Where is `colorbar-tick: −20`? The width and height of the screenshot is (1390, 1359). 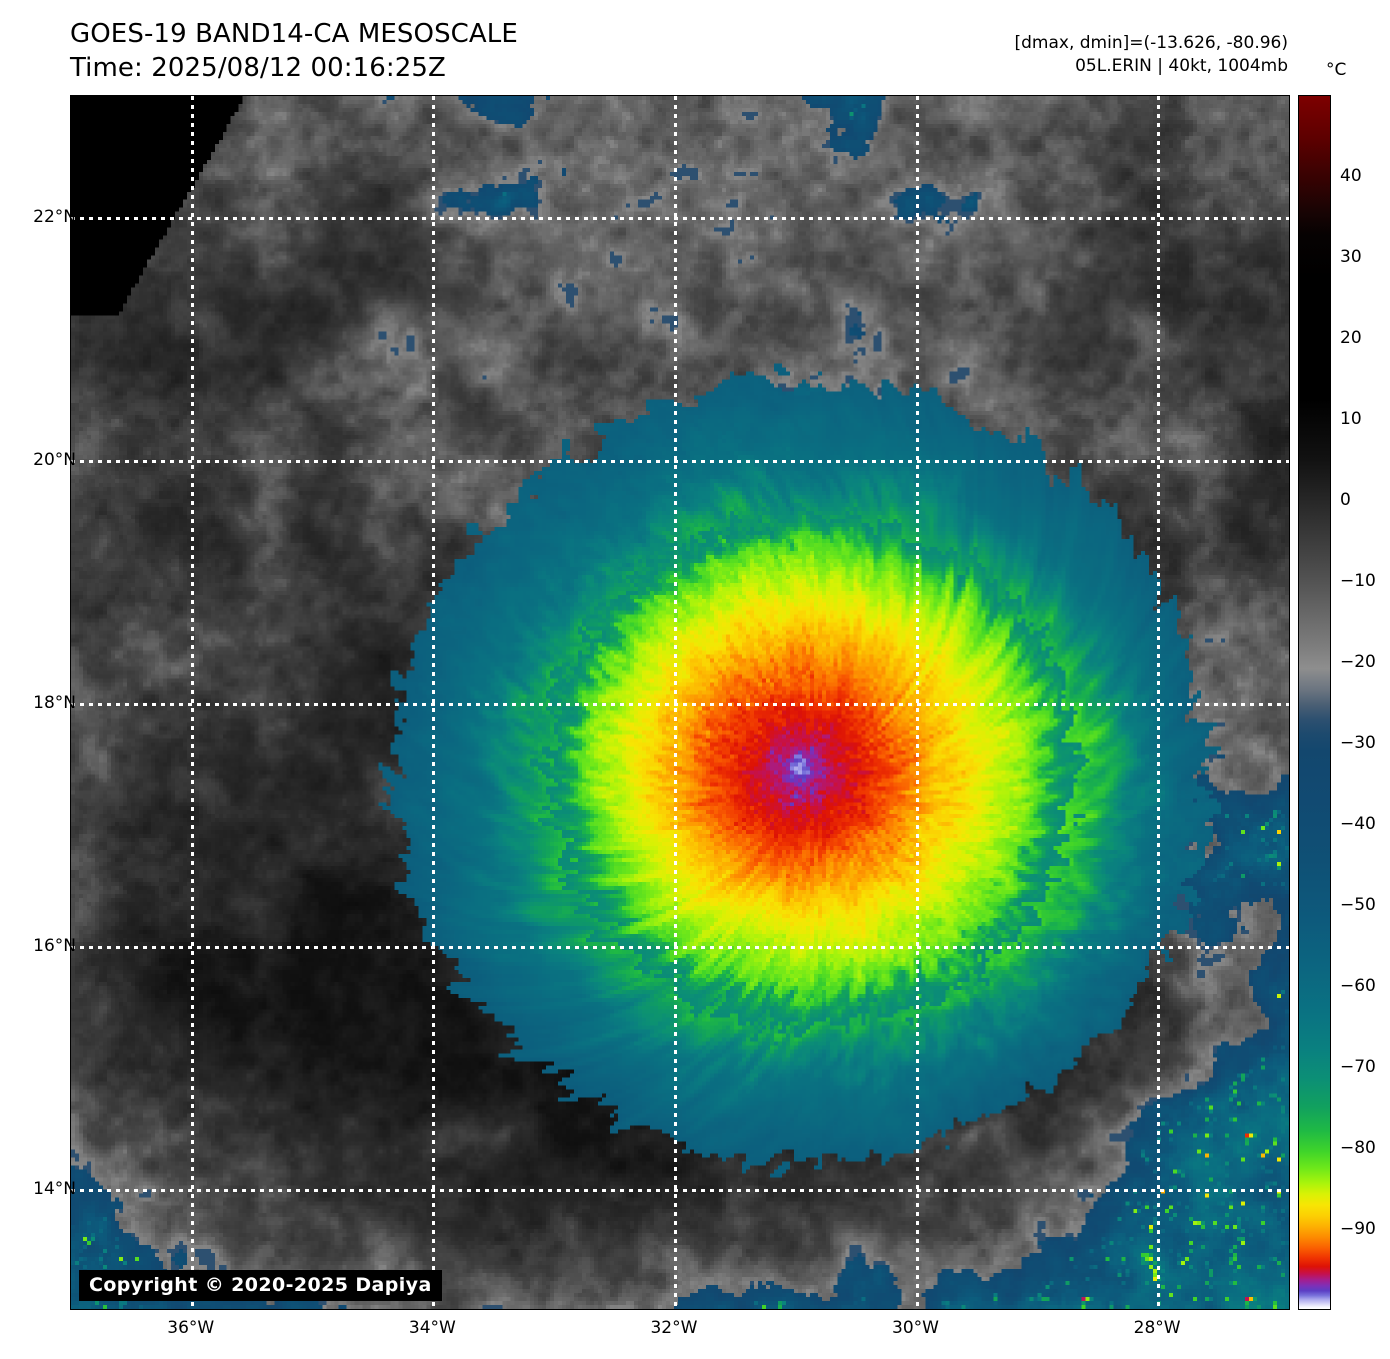 colorbar-tick: −20 is located at coordinates (1358, 662).